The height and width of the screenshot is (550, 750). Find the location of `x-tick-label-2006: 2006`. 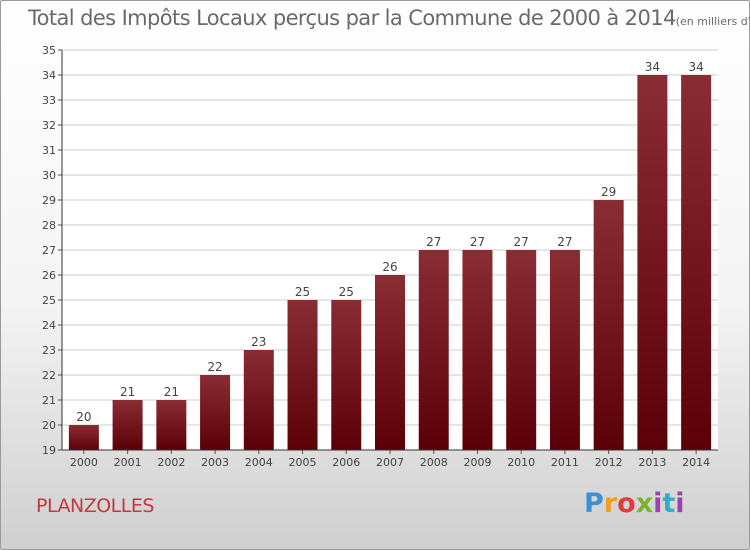

x-tick-label-2006: 2006 is located at coordinates (346, 462).